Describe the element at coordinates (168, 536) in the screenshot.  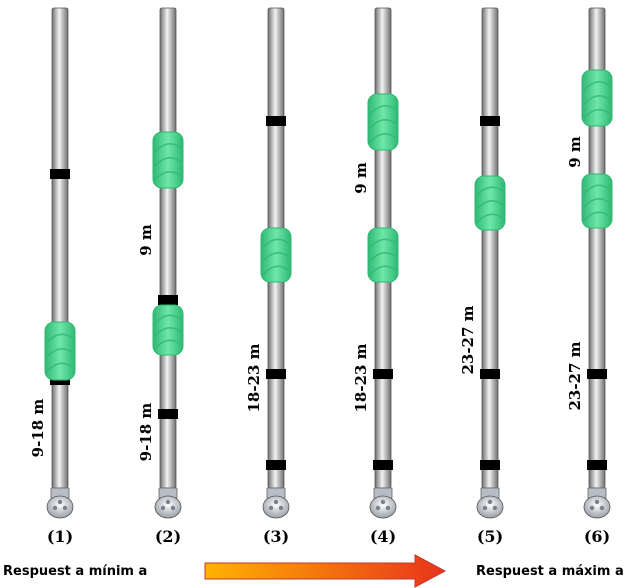
I see `assembly-number: (2)` at that location.